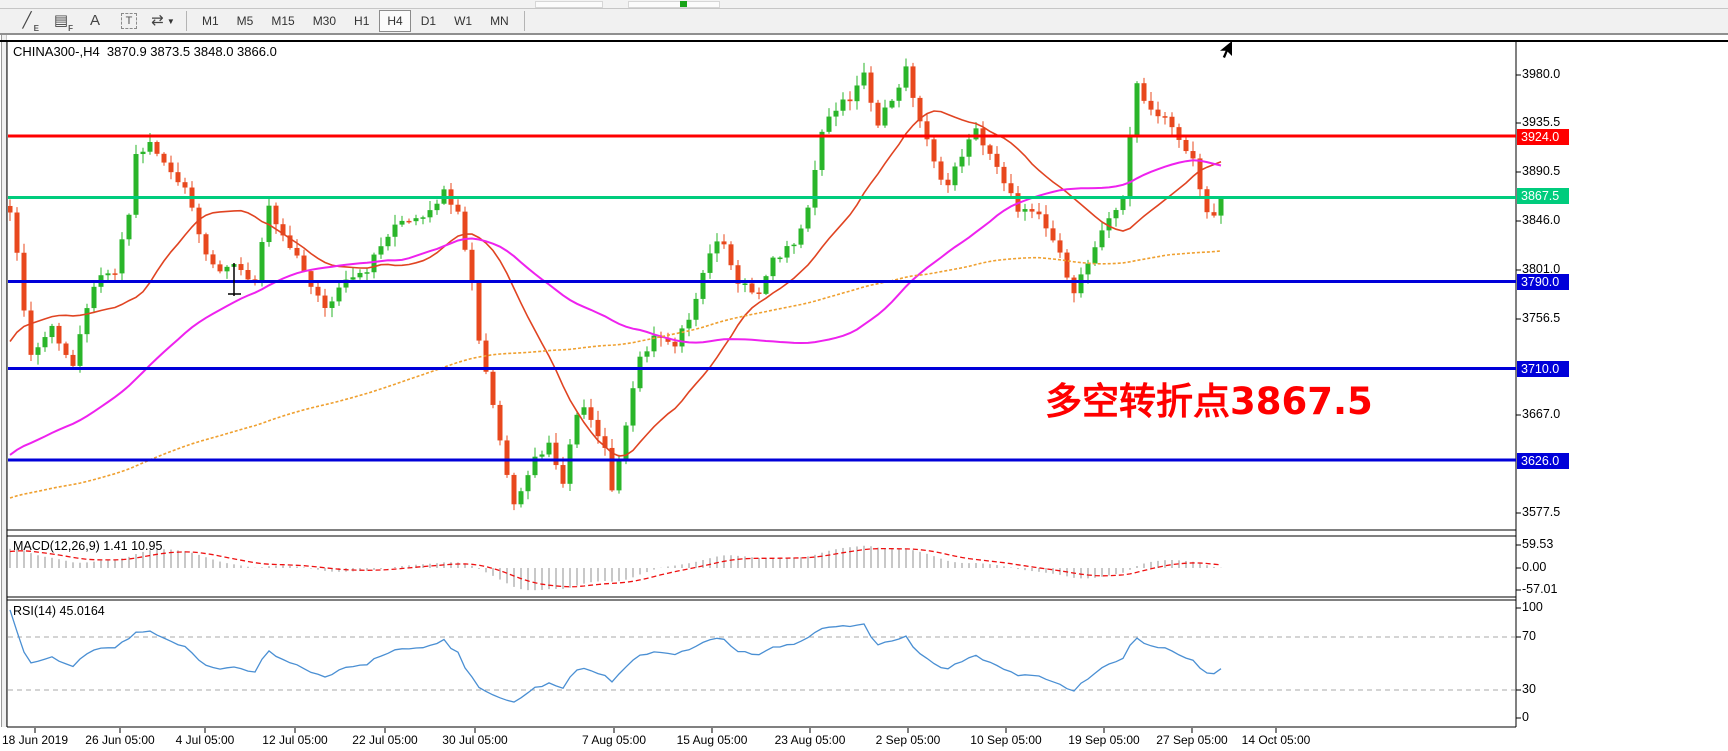  Describe the element at coordinates (30, 22) in the screenshot. I see `equidistant-channel-icon: ╱ E` at that location.